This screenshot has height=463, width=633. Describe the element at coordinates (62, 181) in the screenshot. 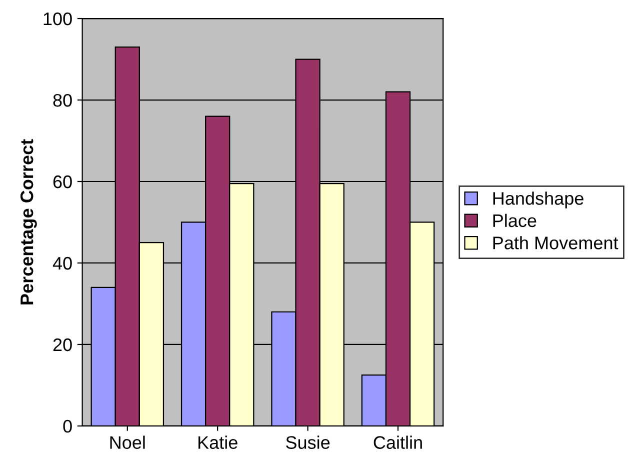

I see `y-tick-label: 60` at that location.